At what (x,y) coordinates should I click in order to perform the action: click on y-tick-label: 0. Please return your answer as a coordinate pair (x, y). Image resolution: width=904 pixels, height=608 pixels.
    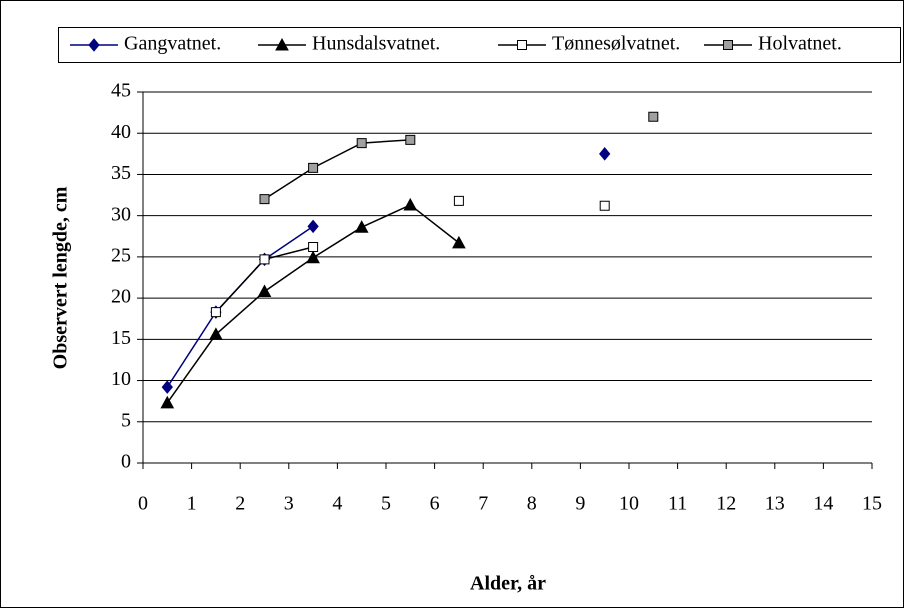
    Looking at the image, I should click on (126, 462).